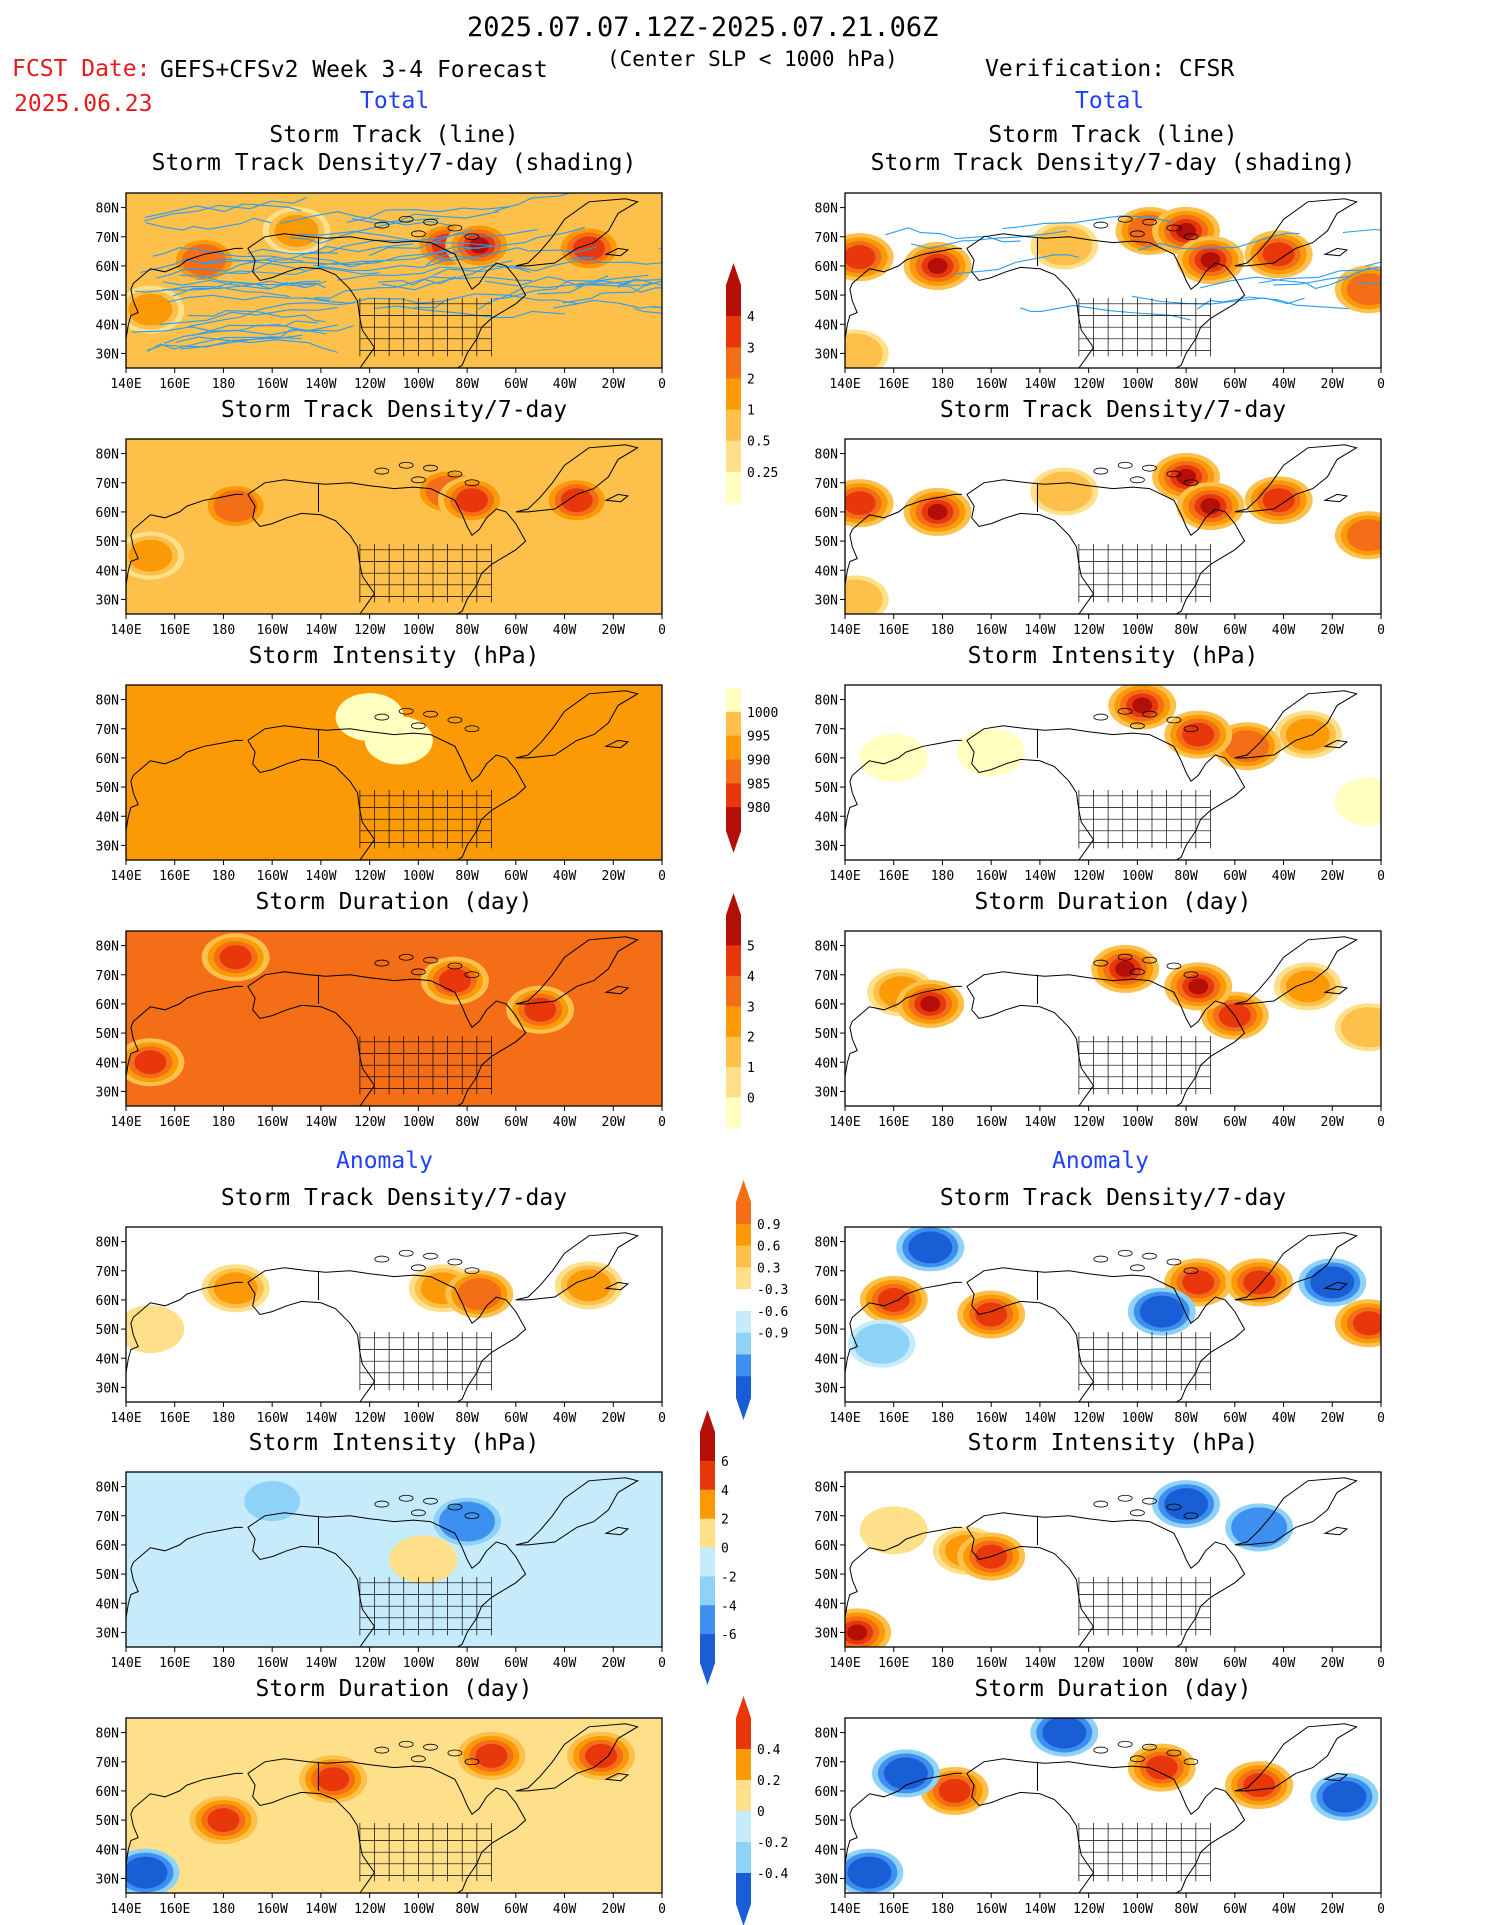 The height and width of the screenshot is (1925, 1487). What do you see at coordinates (369, 876) in the screenshot?
I see `x-tick-label: 120W` at bounding box center [369, 876].